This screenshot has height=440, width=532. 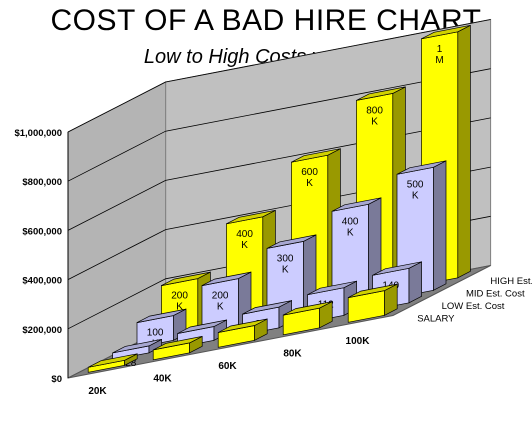 I want to click on y-tick-label: $0, so click(x=56, y=379).